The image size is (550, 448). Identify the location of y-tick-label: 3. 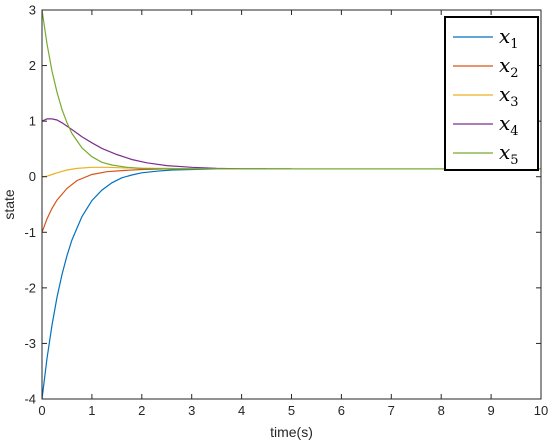
(32, 10).